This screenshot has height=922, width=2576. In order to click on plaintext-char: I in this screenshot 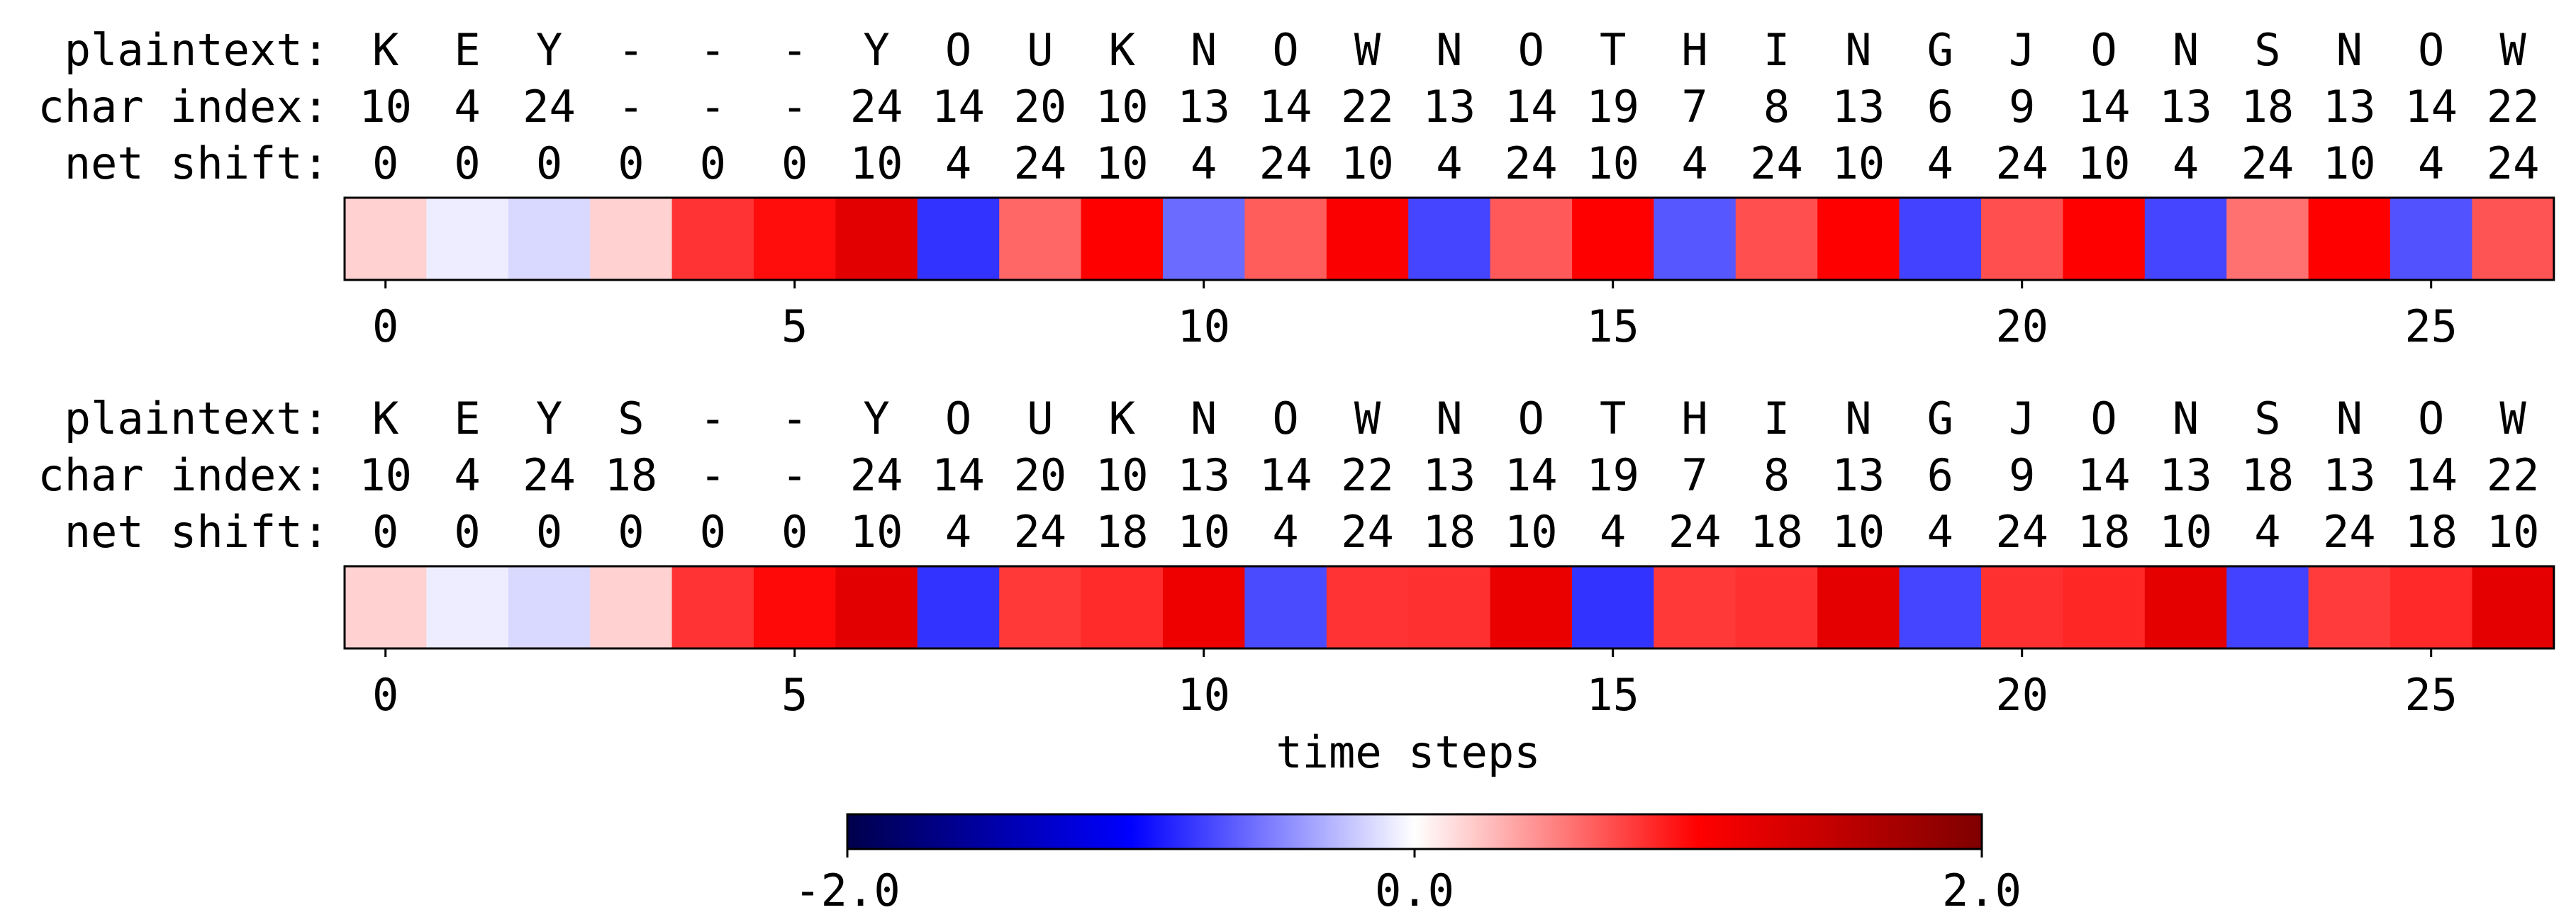, I will do `click(1777, 418)`.